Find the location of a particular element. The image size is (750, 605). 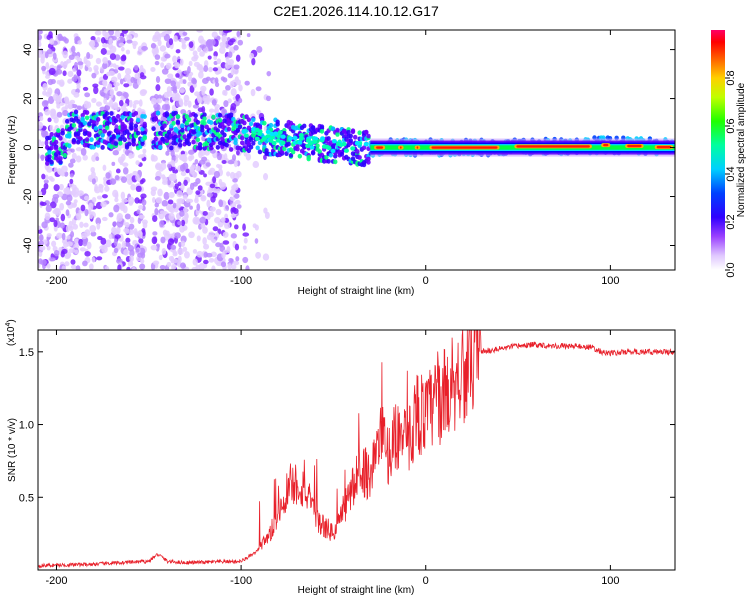

colorbar-tick-label: 0.4 is located at coordinates (731, 173).